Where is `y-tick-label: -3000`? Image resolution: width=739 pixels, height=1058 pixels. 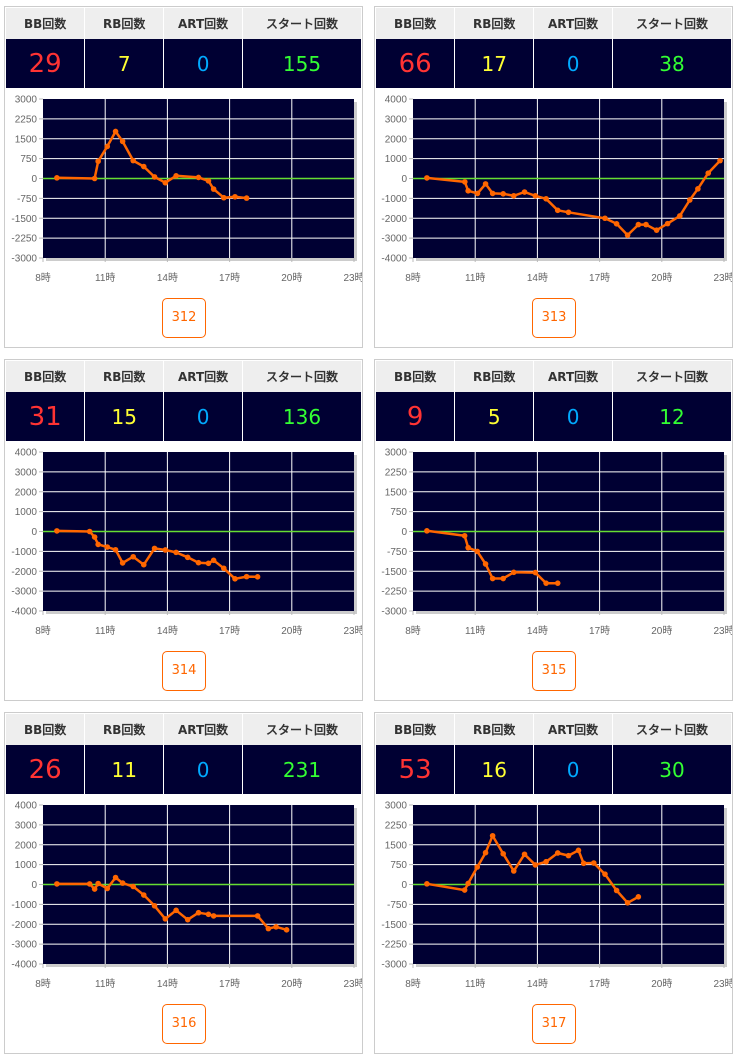 y-tick-label: -3000 is located at coordinates (394, 239).